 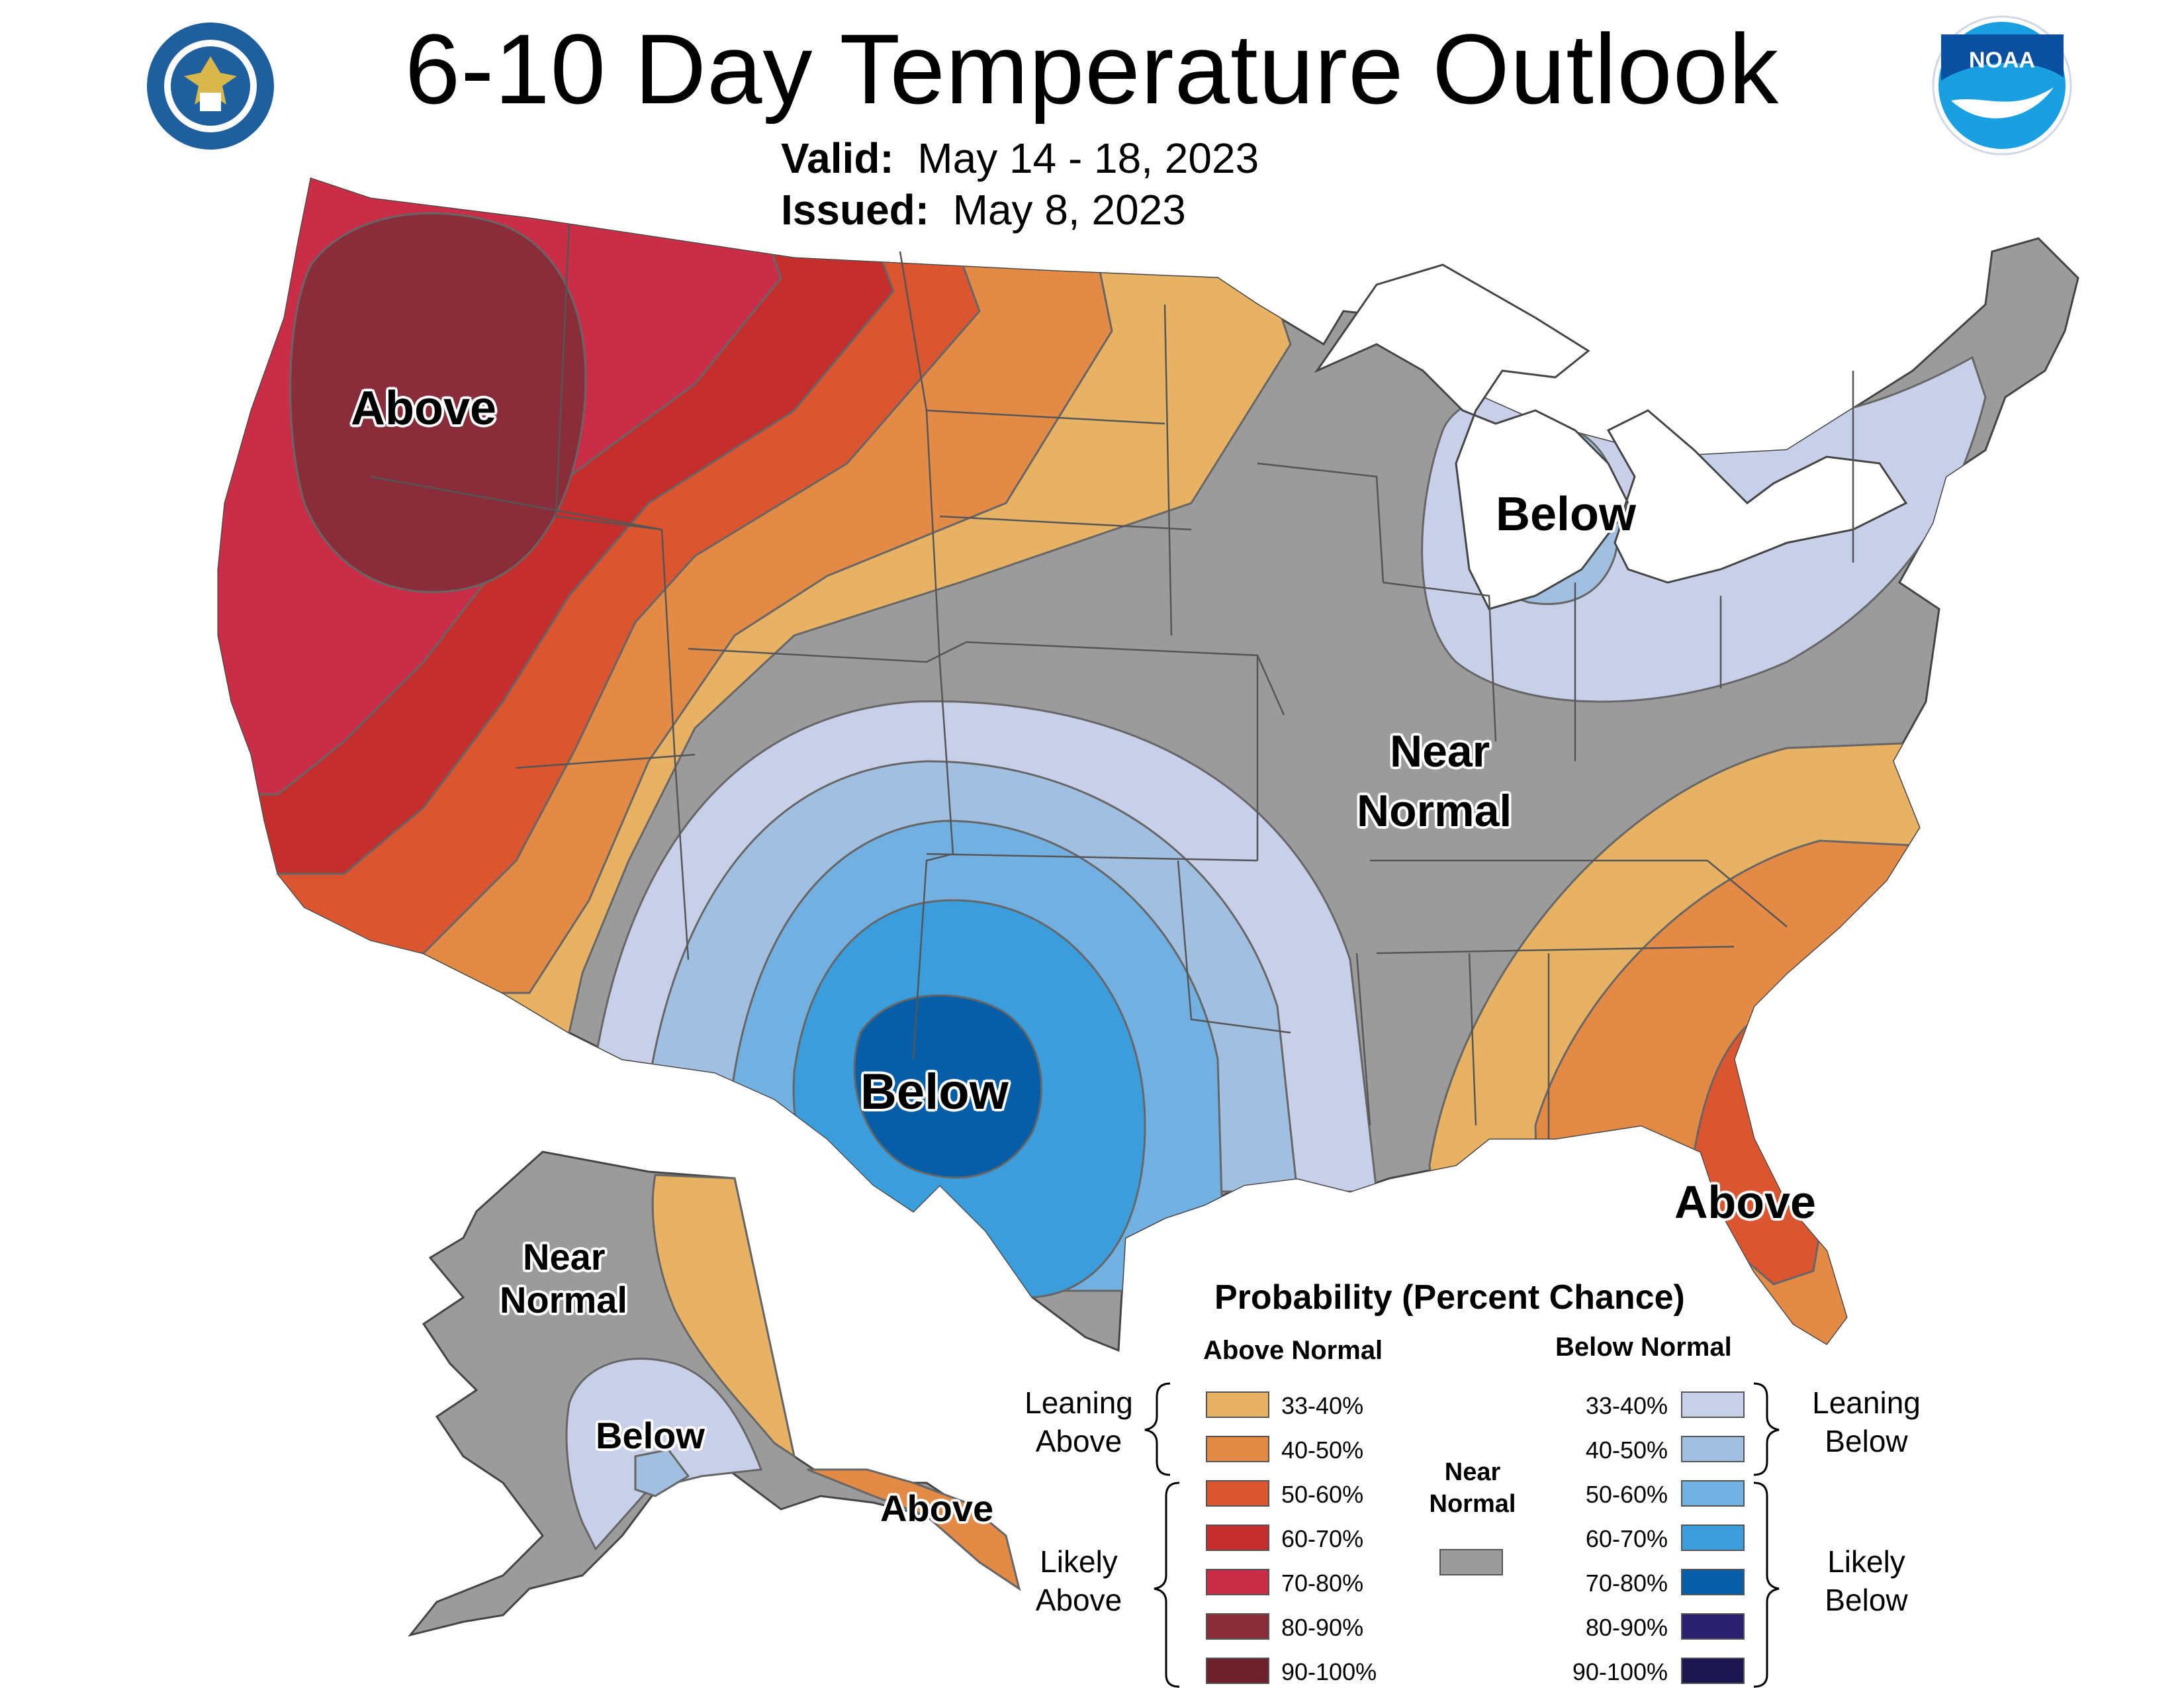 I want to click on valid-label: Valid:, so click(x=837, y=158).